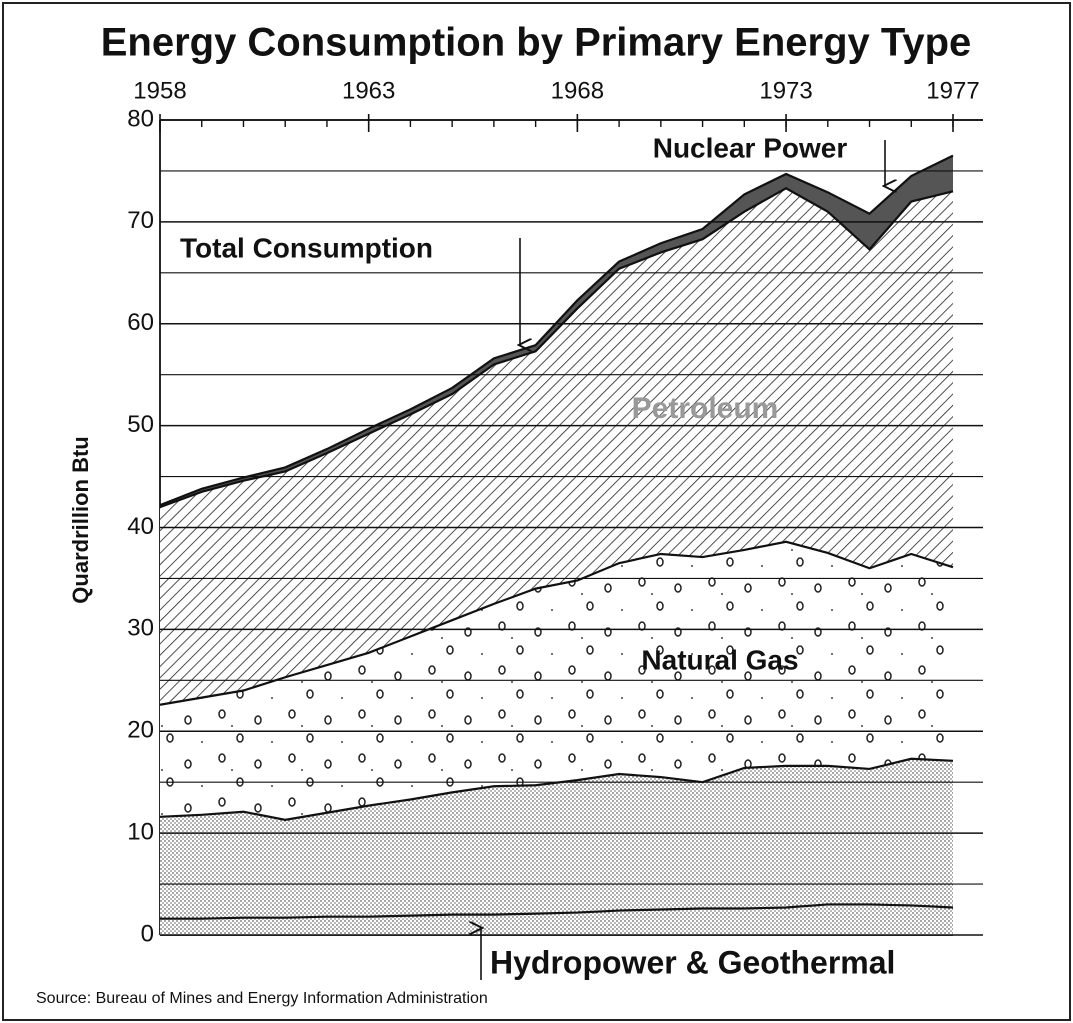  I want to click on y-tick-label: 20, so click(140, 730).